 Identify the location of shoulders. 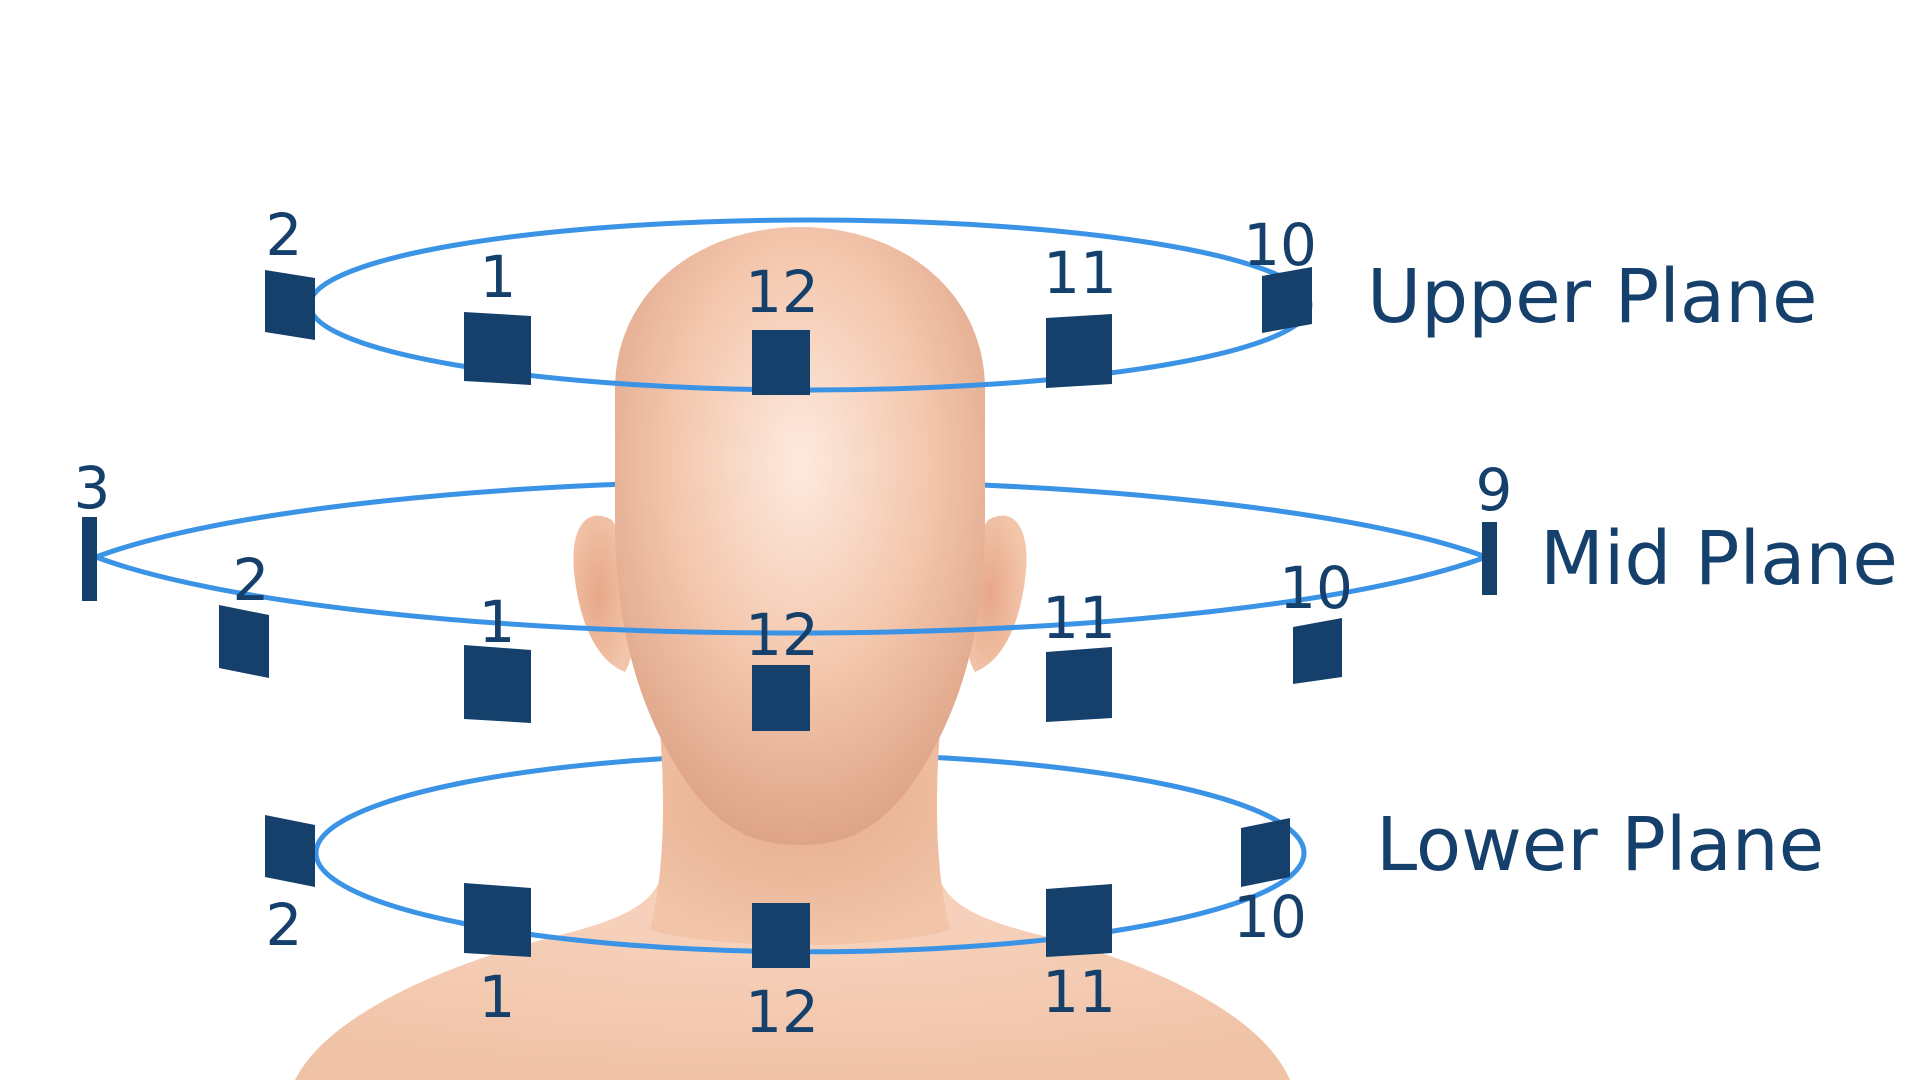
(792, 980).